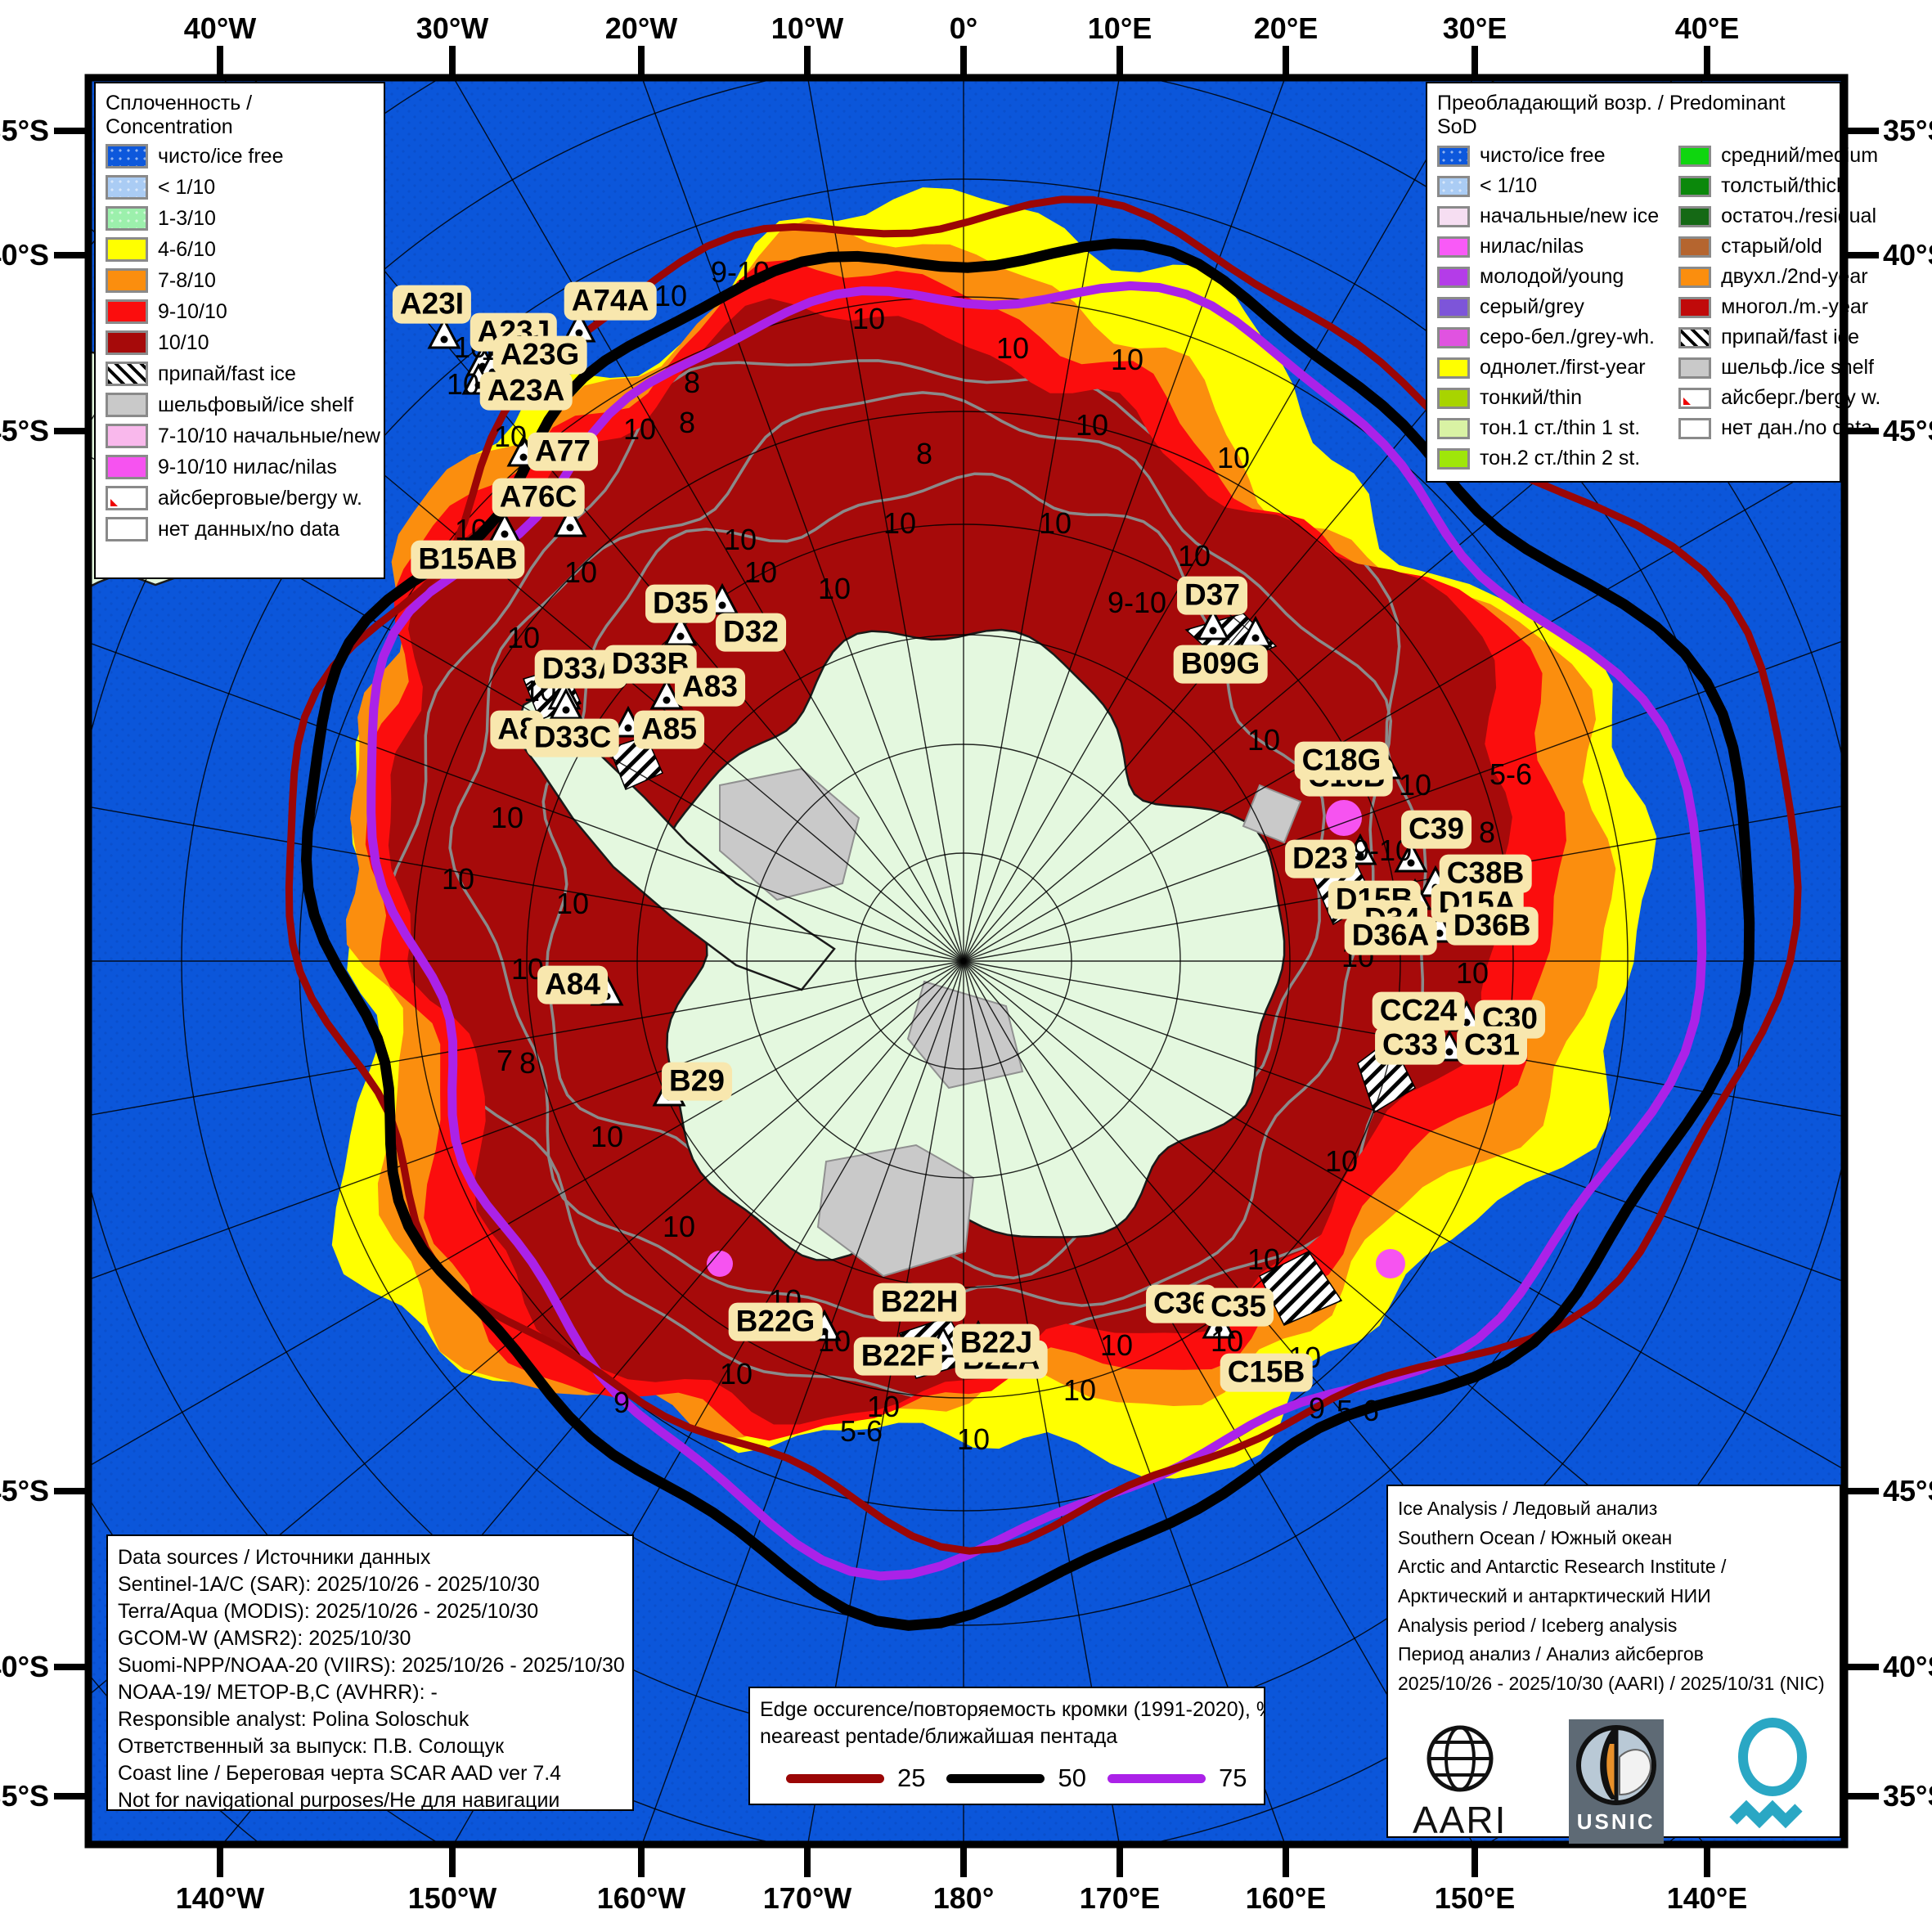 This screenshot has width=1932, height=1932. I want to click on axis-label: 170°E, so click(1120, 1898).